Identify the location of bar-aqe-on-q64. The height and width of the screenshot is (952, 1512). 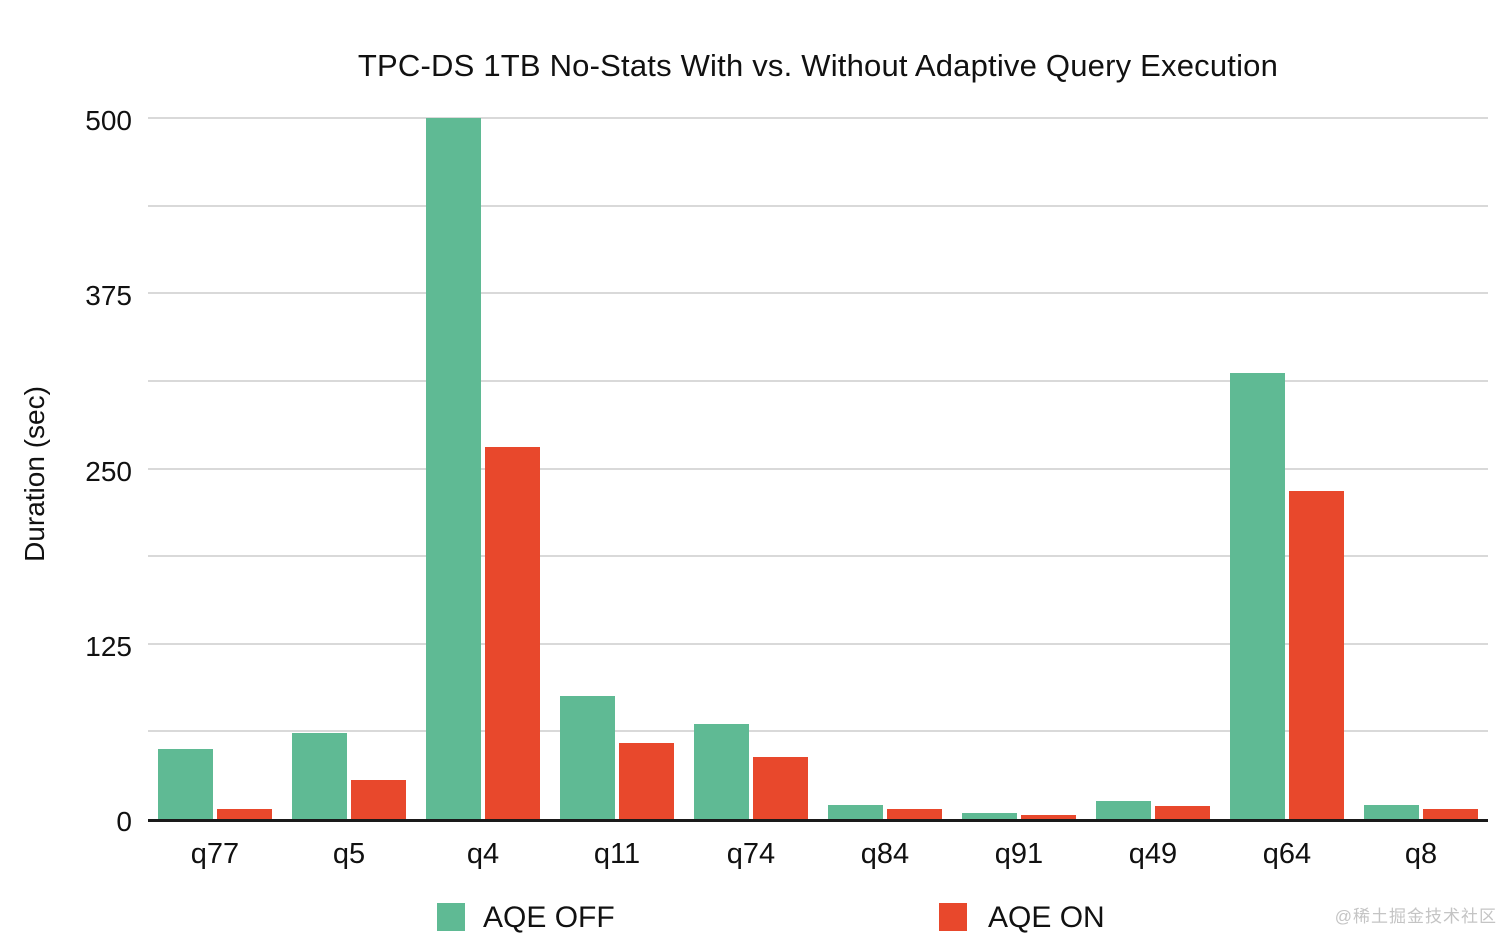
(1316, 654).